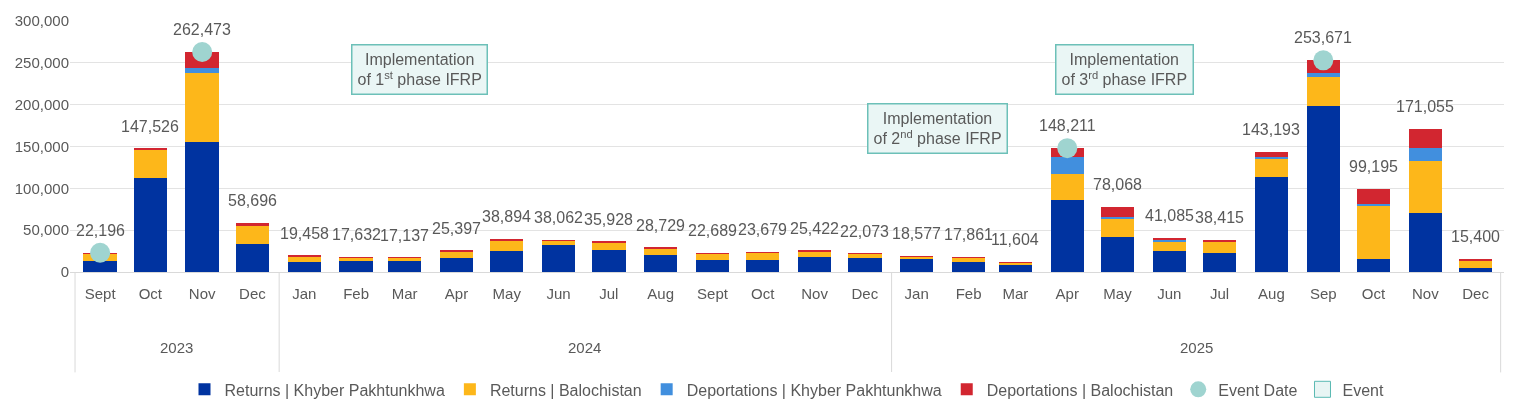  Describe the element at coordinates (357, 234) in the screenshot. I see `total-label: 17,632` at that location.